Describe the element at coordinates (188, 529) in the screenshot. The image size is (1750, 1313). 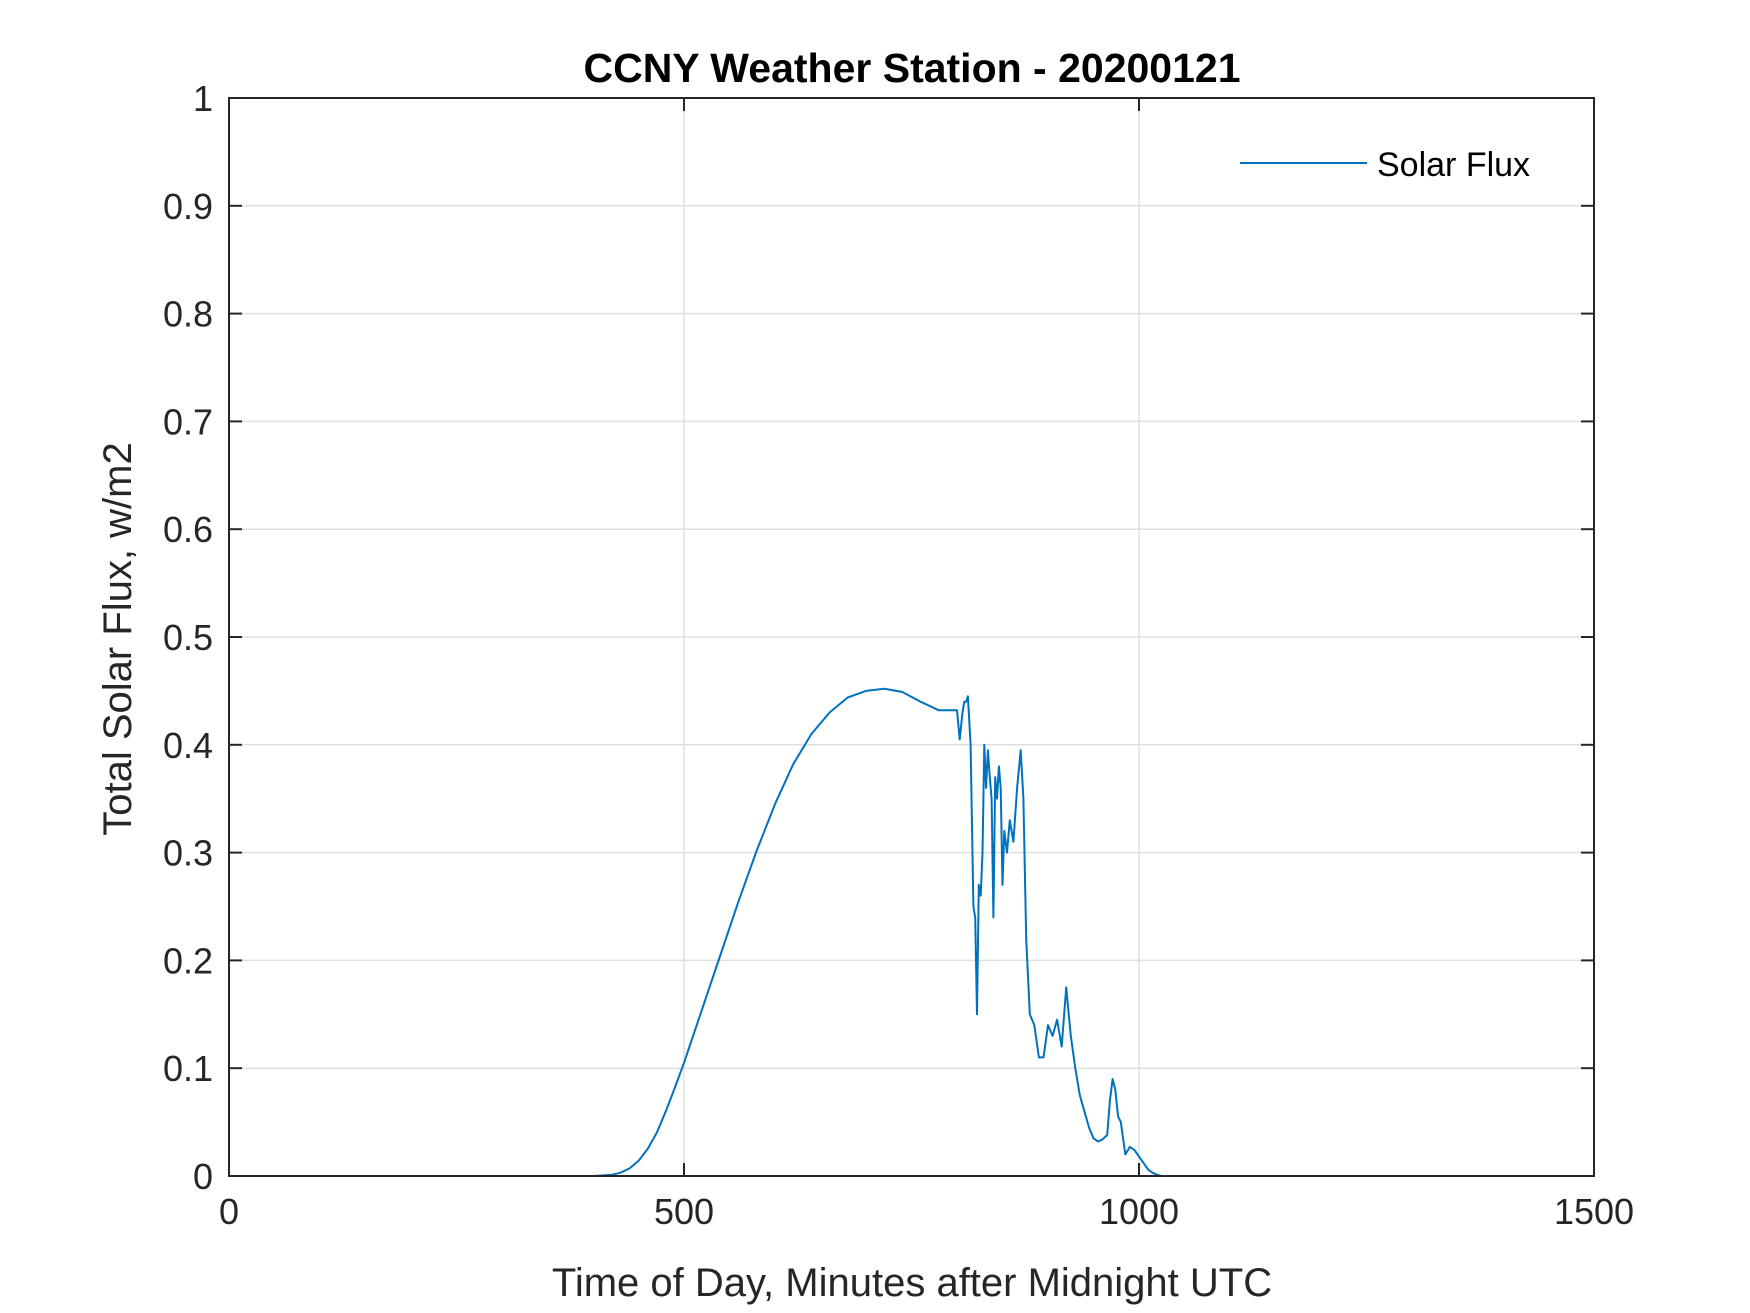
I see `y-tick-label: 0.6` at that location.